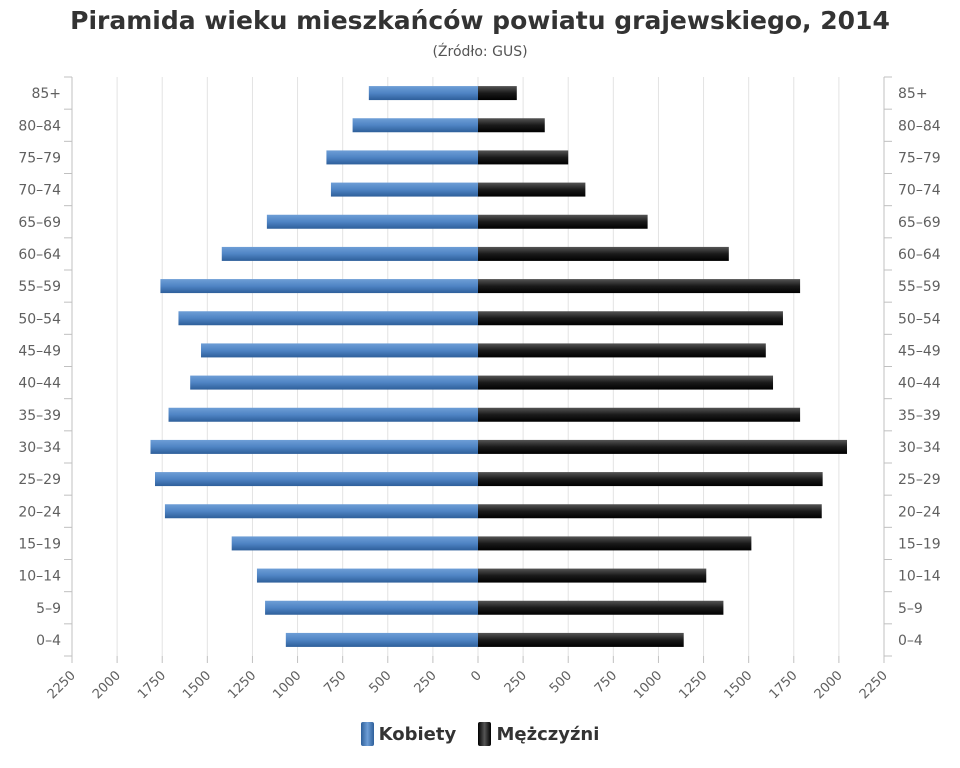 This screenshot has height=768, width=960. Describe the element at coordinates (606, 682) in the screenshot. I see `x-tick-label-12: 750` at that location.